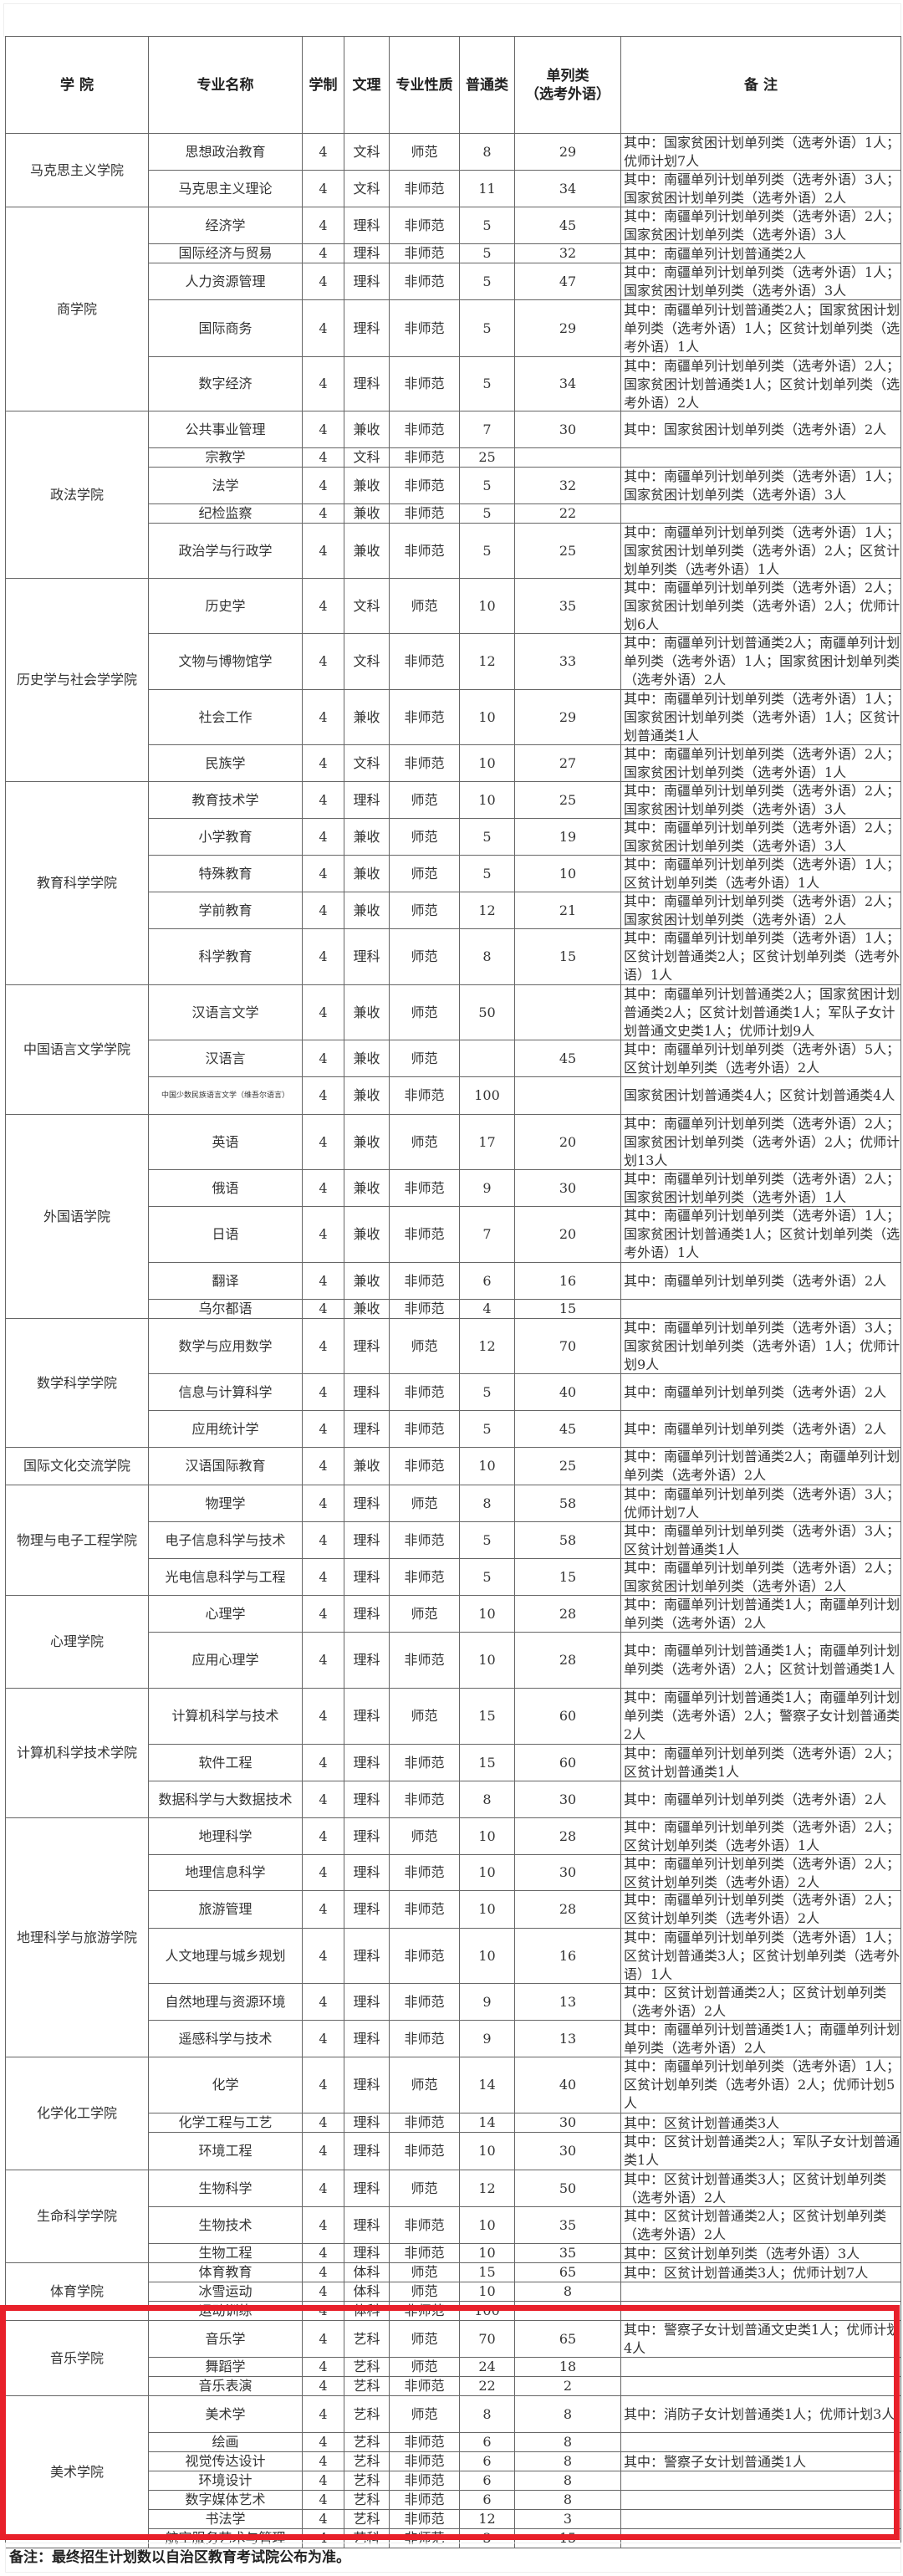 Image resolution: width=903 pixels, height=2576 pixels. Describe the element at coordinates (761, 2339) in the screenshot. I see `remark-cell: 其中：警察子女计划普通文史类1人；优师计划4人` at that location.